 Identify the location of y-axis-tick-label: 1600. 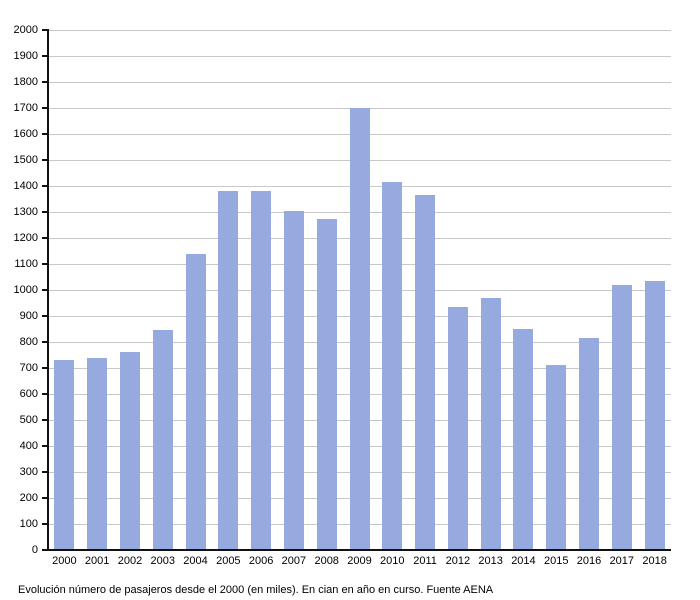
(25, 133).